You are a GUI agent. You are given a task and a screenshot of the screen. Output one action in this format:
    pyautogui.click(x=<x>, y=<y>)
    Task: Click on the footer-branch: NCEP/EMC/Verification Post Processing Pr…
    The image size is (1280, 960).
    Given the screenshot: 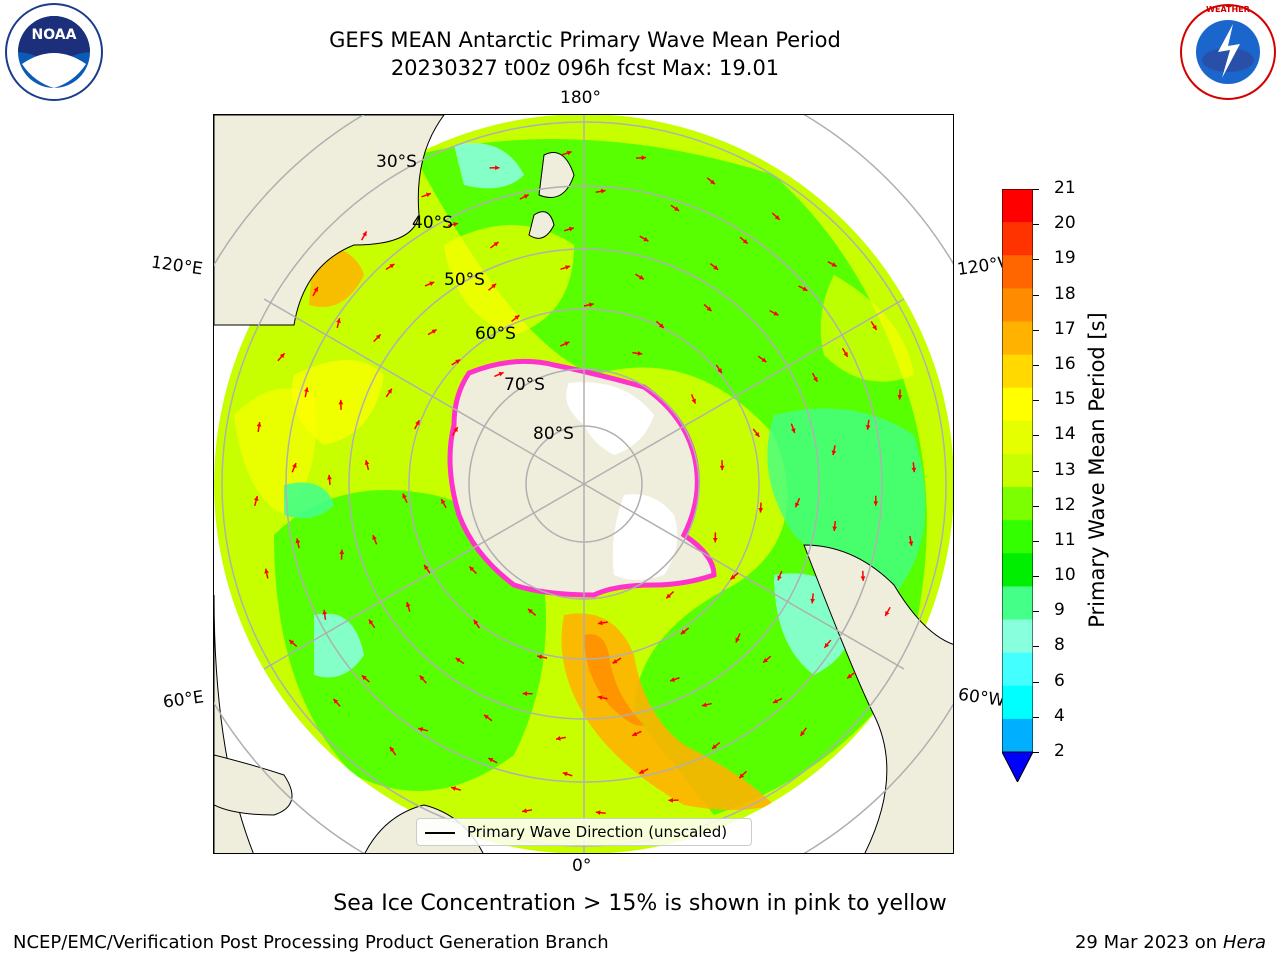 What is the action you would take?
    pyautogui.click(x=311, y=942)
    